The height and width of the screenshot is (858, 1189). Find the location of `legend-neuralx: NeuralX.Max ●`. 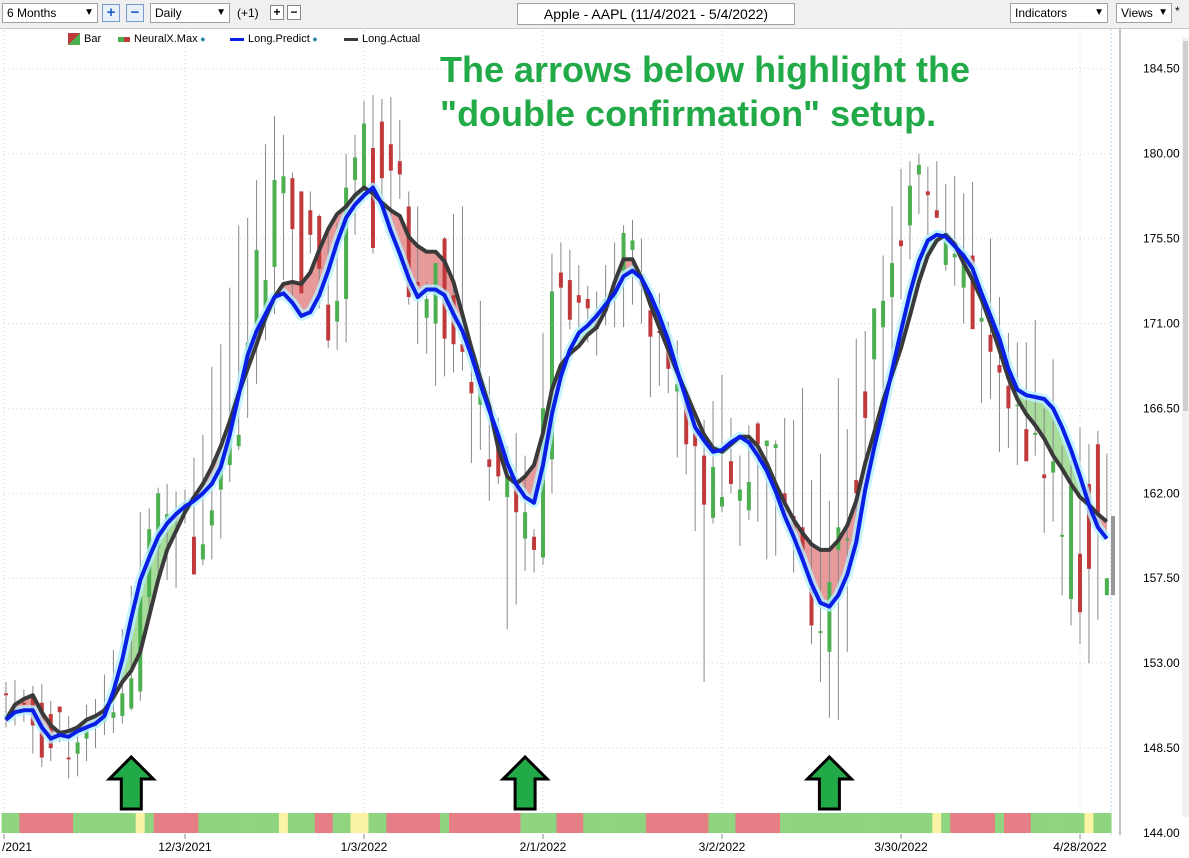

legend-neuralx: NeuralX.Max ● is located at coordinates (162, 39).